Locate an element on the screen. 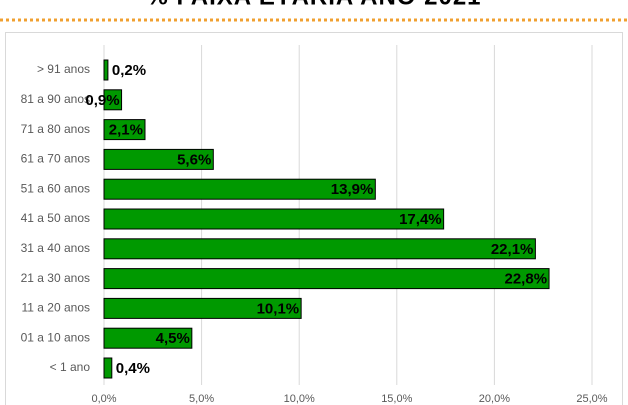 This screenshot has height=405, width=628. y-tick-label: < 1 ano is located at coordinates (70, 367).